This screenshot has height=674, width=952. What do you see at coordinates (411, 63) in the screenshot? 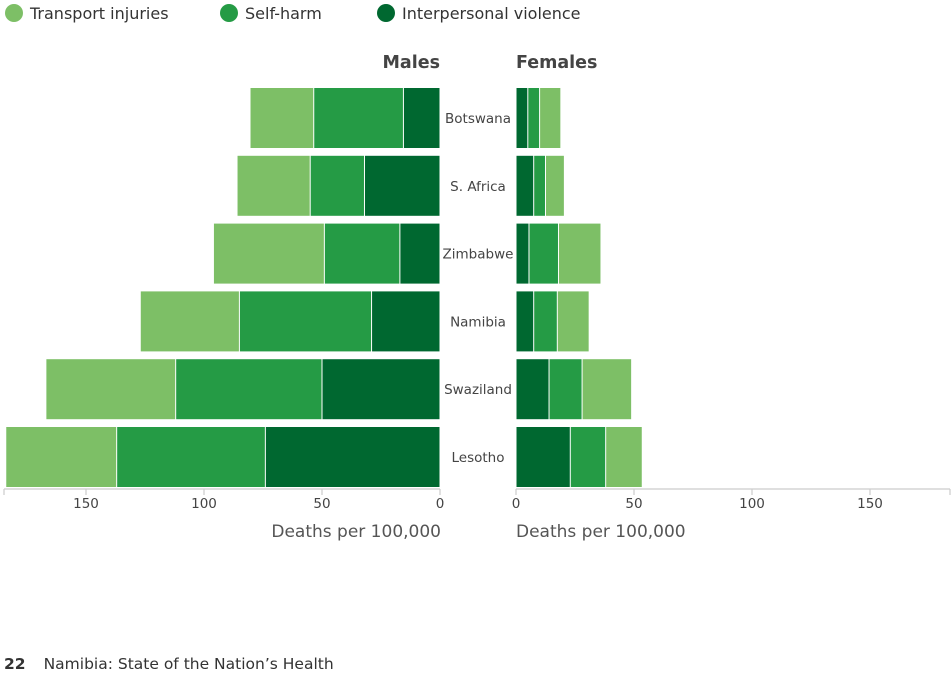
I see `males-panel-title: Males` at bounding box center [411, 63].